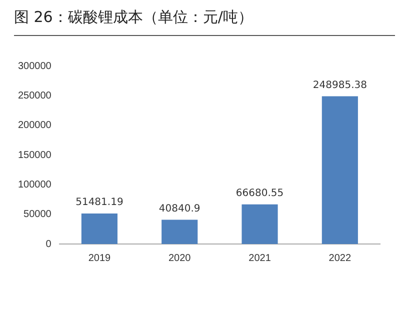 This screenshot has width=409, height=321. I want to click on x-tick-label: 2020, so click(180, 258).